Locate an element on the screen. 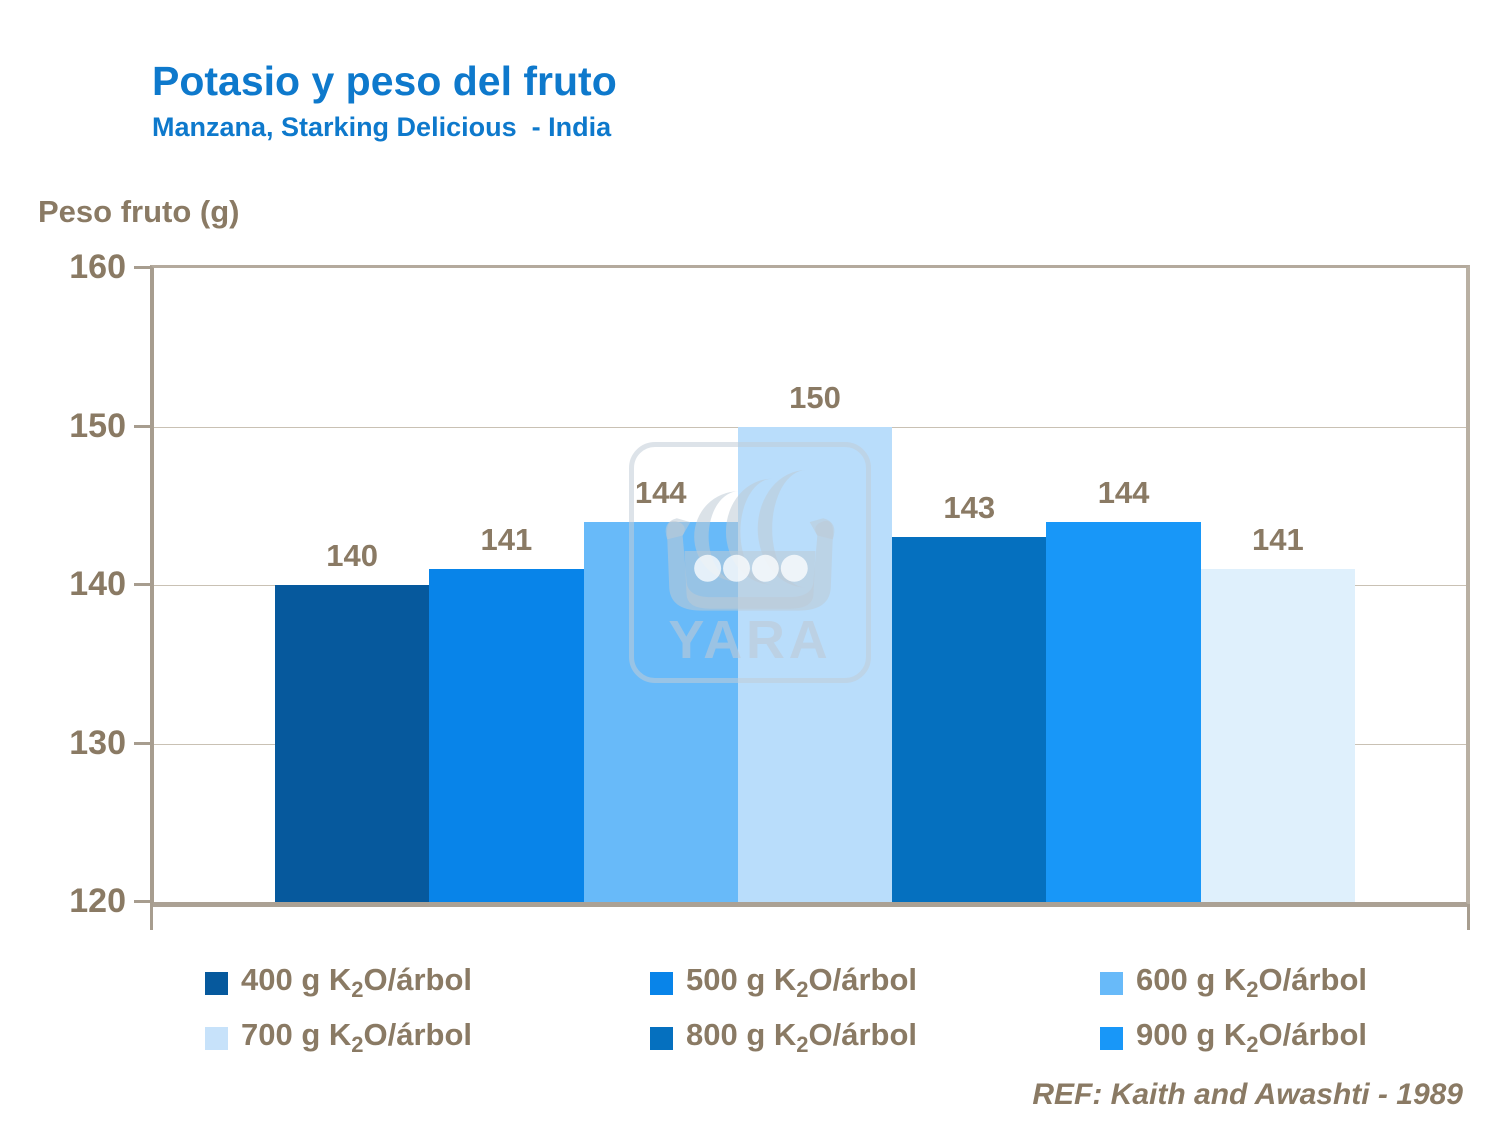 Image resolution: width=1500 pixels, height=1125 pixels. watermark-text: YARA is located at coordinates (749, 640).